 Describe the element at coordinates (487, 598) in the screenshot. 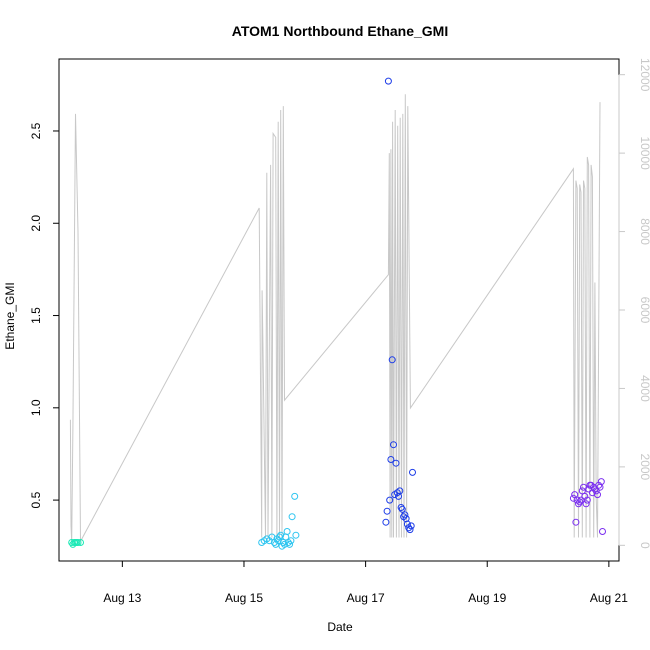

I see `x-tick-label: Aug 19` at that location.